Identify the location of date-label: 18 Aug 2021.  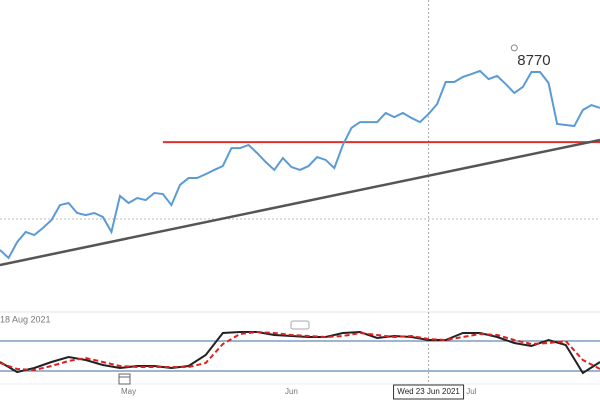
(25, 319).